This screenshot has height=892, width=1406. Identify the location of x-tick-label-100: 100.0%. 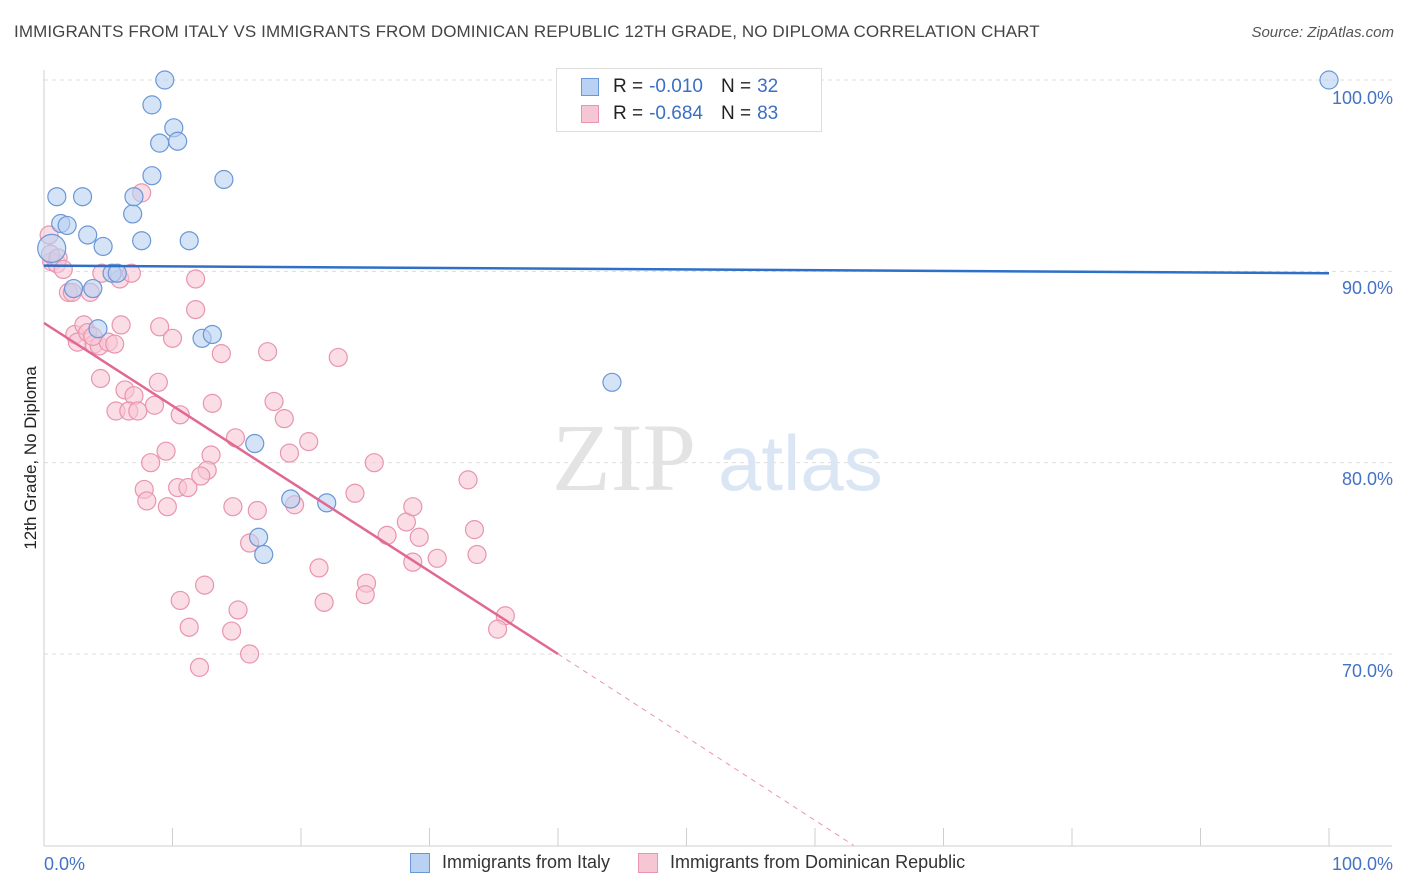
(1362, 864).